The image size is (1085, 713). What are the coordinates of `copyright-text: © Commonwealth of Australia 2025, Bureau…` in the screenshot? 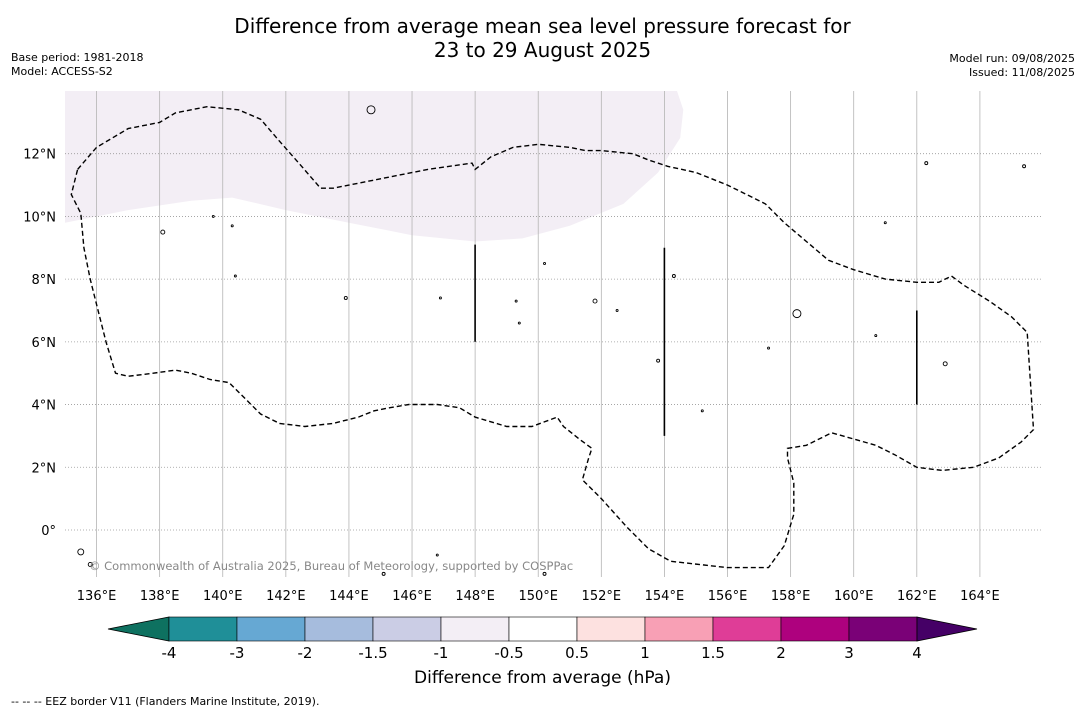 It's located at (331, 566).